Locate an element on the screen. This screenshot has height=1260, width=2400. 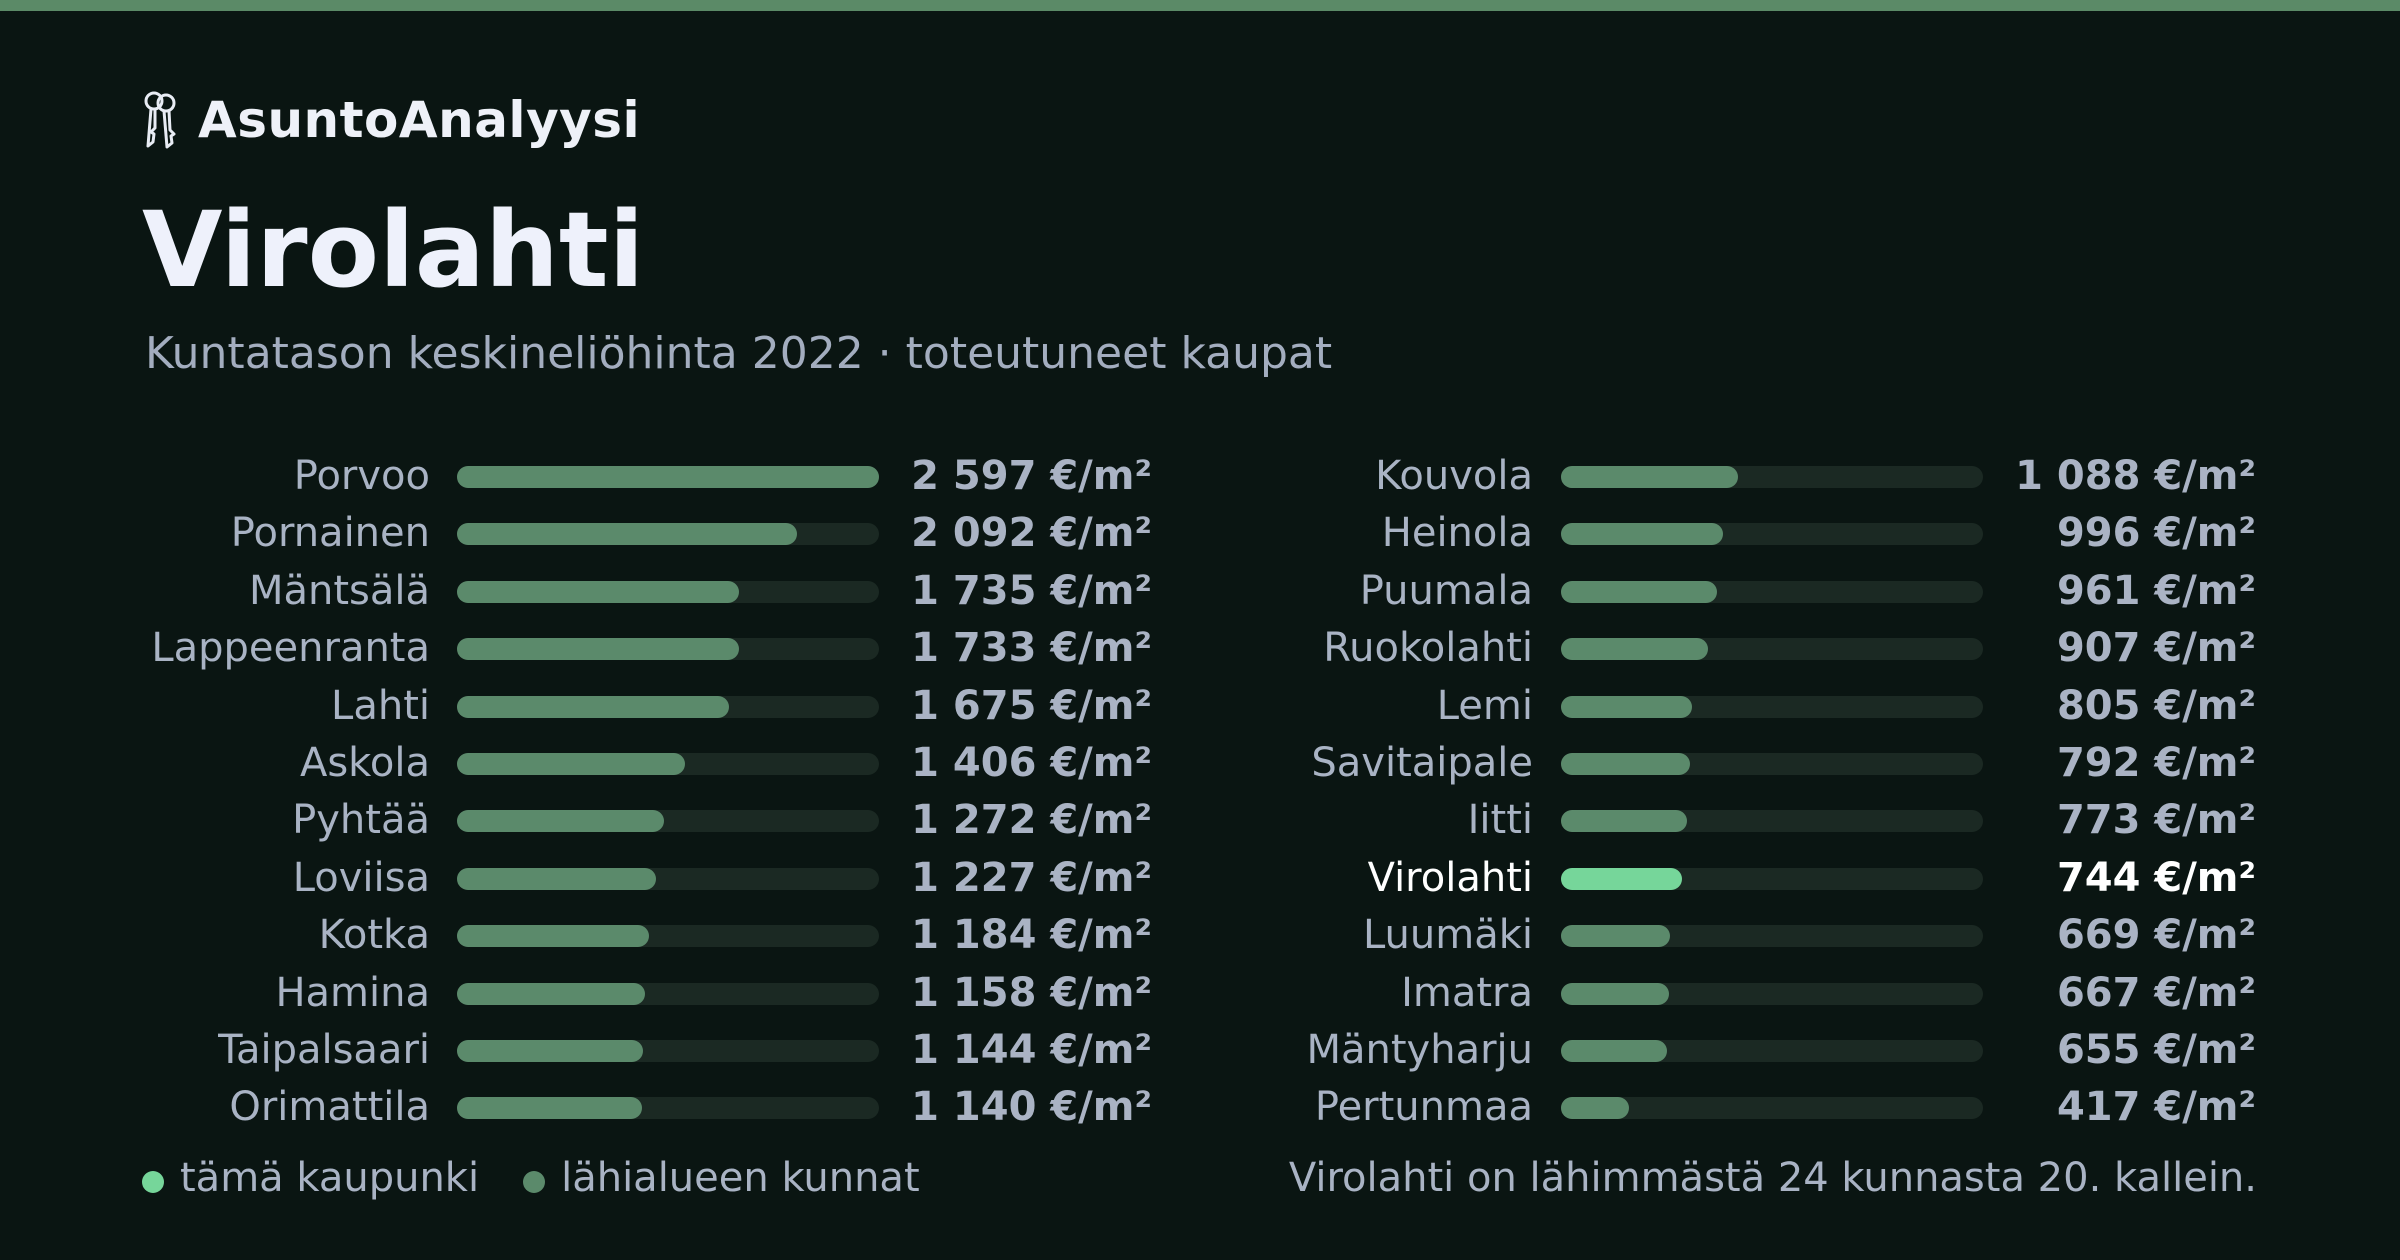
bar-category-label: Puumala is located at coordinates (1446, 590).